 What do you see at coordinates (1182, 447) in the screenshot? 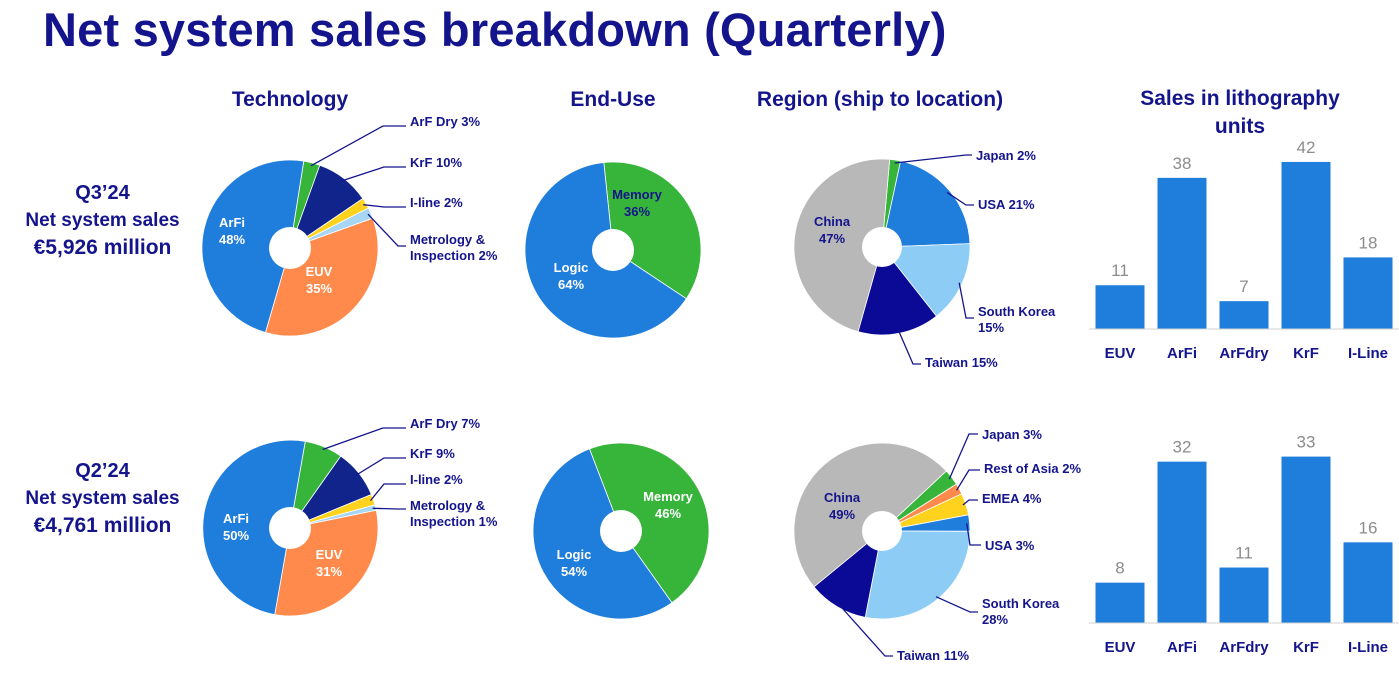
I see `bar-value-label: 32` at bounding box center [1182, 447].